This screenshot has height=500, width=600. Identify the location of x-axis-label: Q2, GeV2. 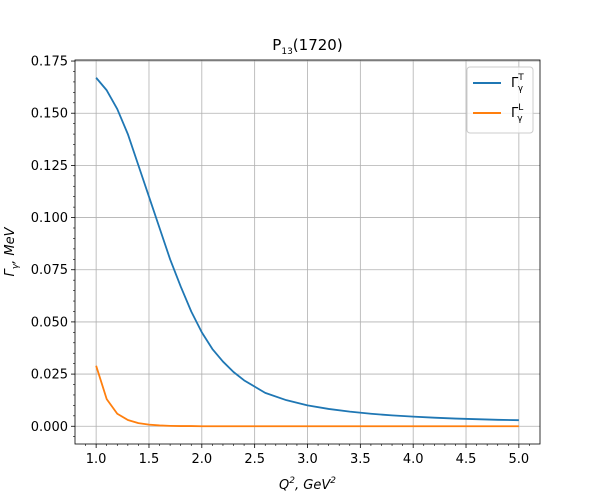
(307, 484).